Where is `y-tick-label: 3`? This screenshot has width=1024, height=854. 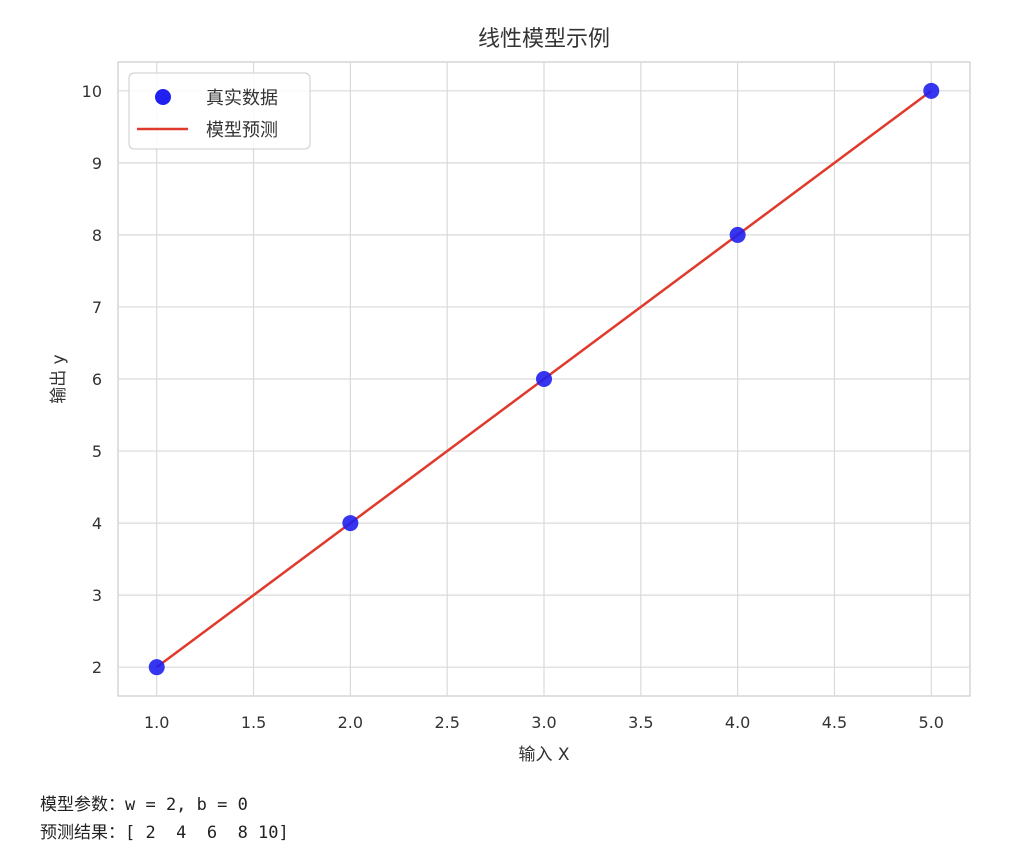
y-tick-label: 3 is located at coordinates (97, 595).